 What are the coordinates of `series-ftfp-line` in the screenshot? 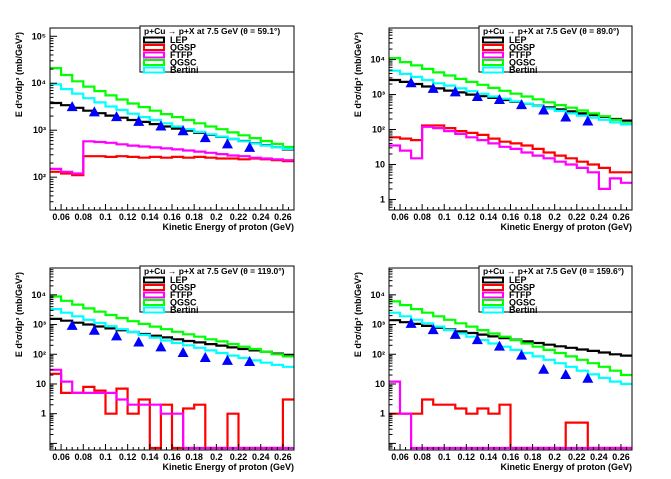 It's located at (172, 157).